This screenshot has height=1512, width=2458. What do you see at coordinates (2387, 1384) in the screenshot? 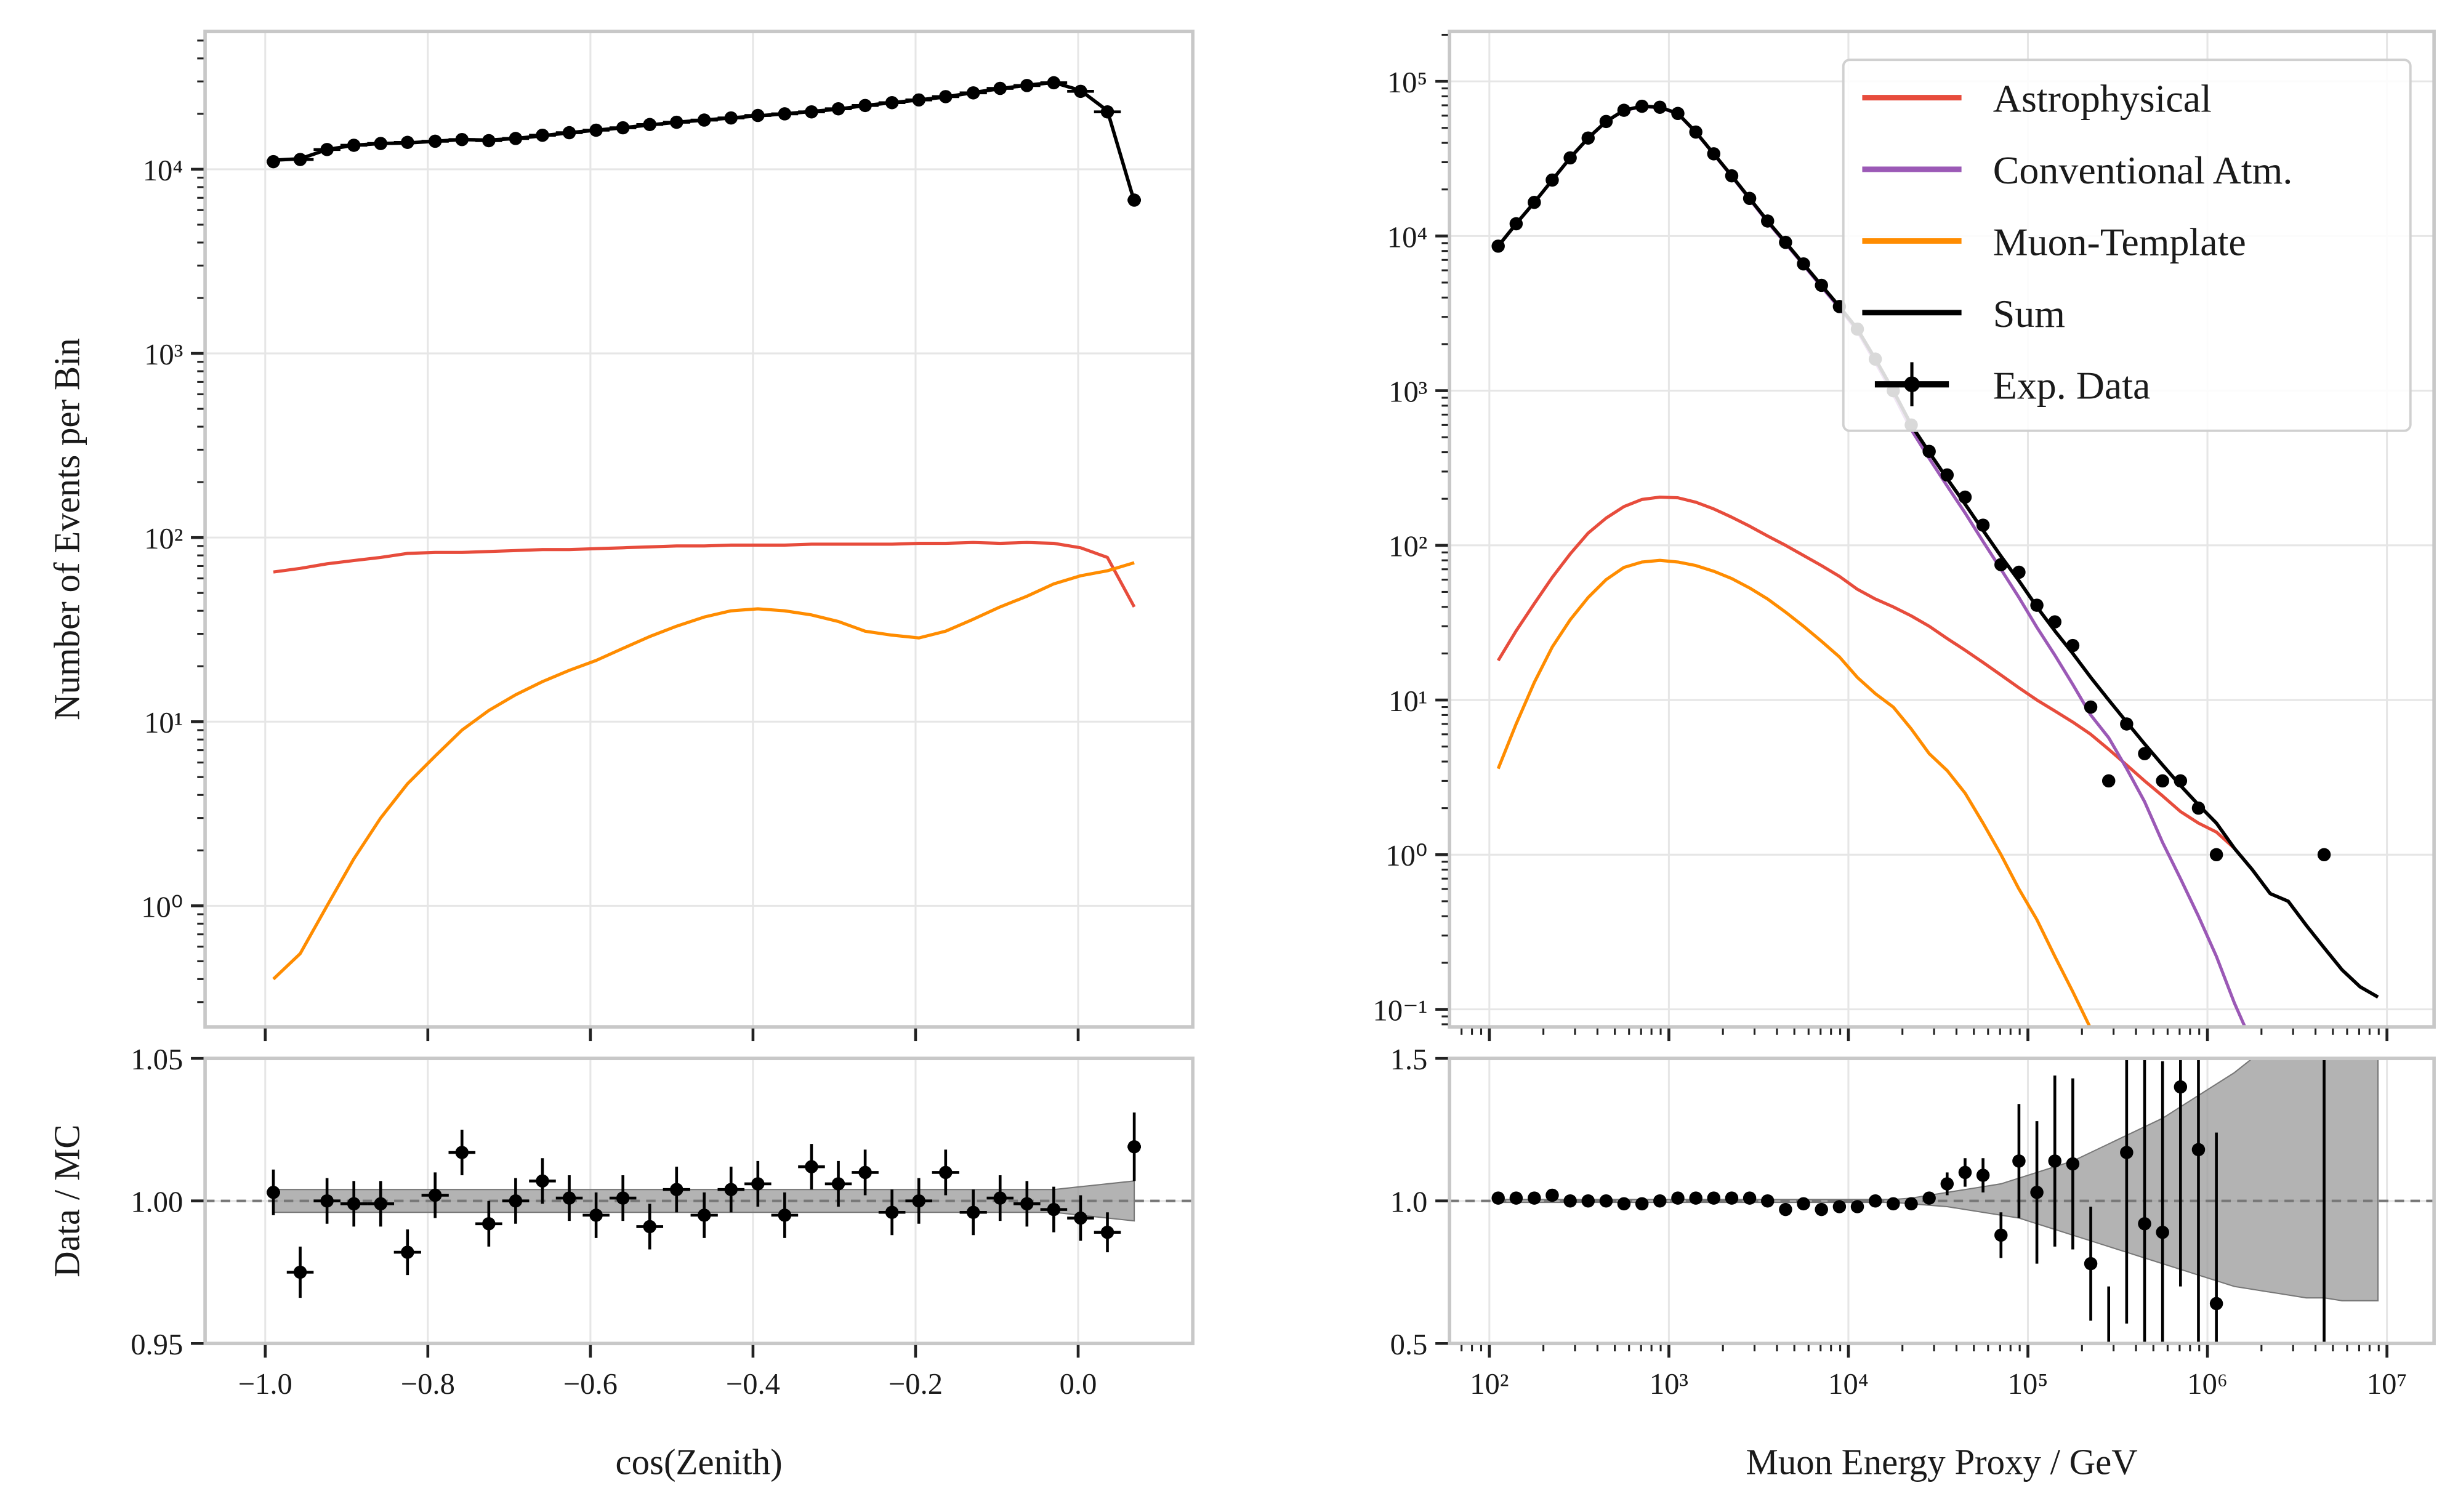
I see `x-tick-label: 10⁷` at bounding box center [2387, 1384].